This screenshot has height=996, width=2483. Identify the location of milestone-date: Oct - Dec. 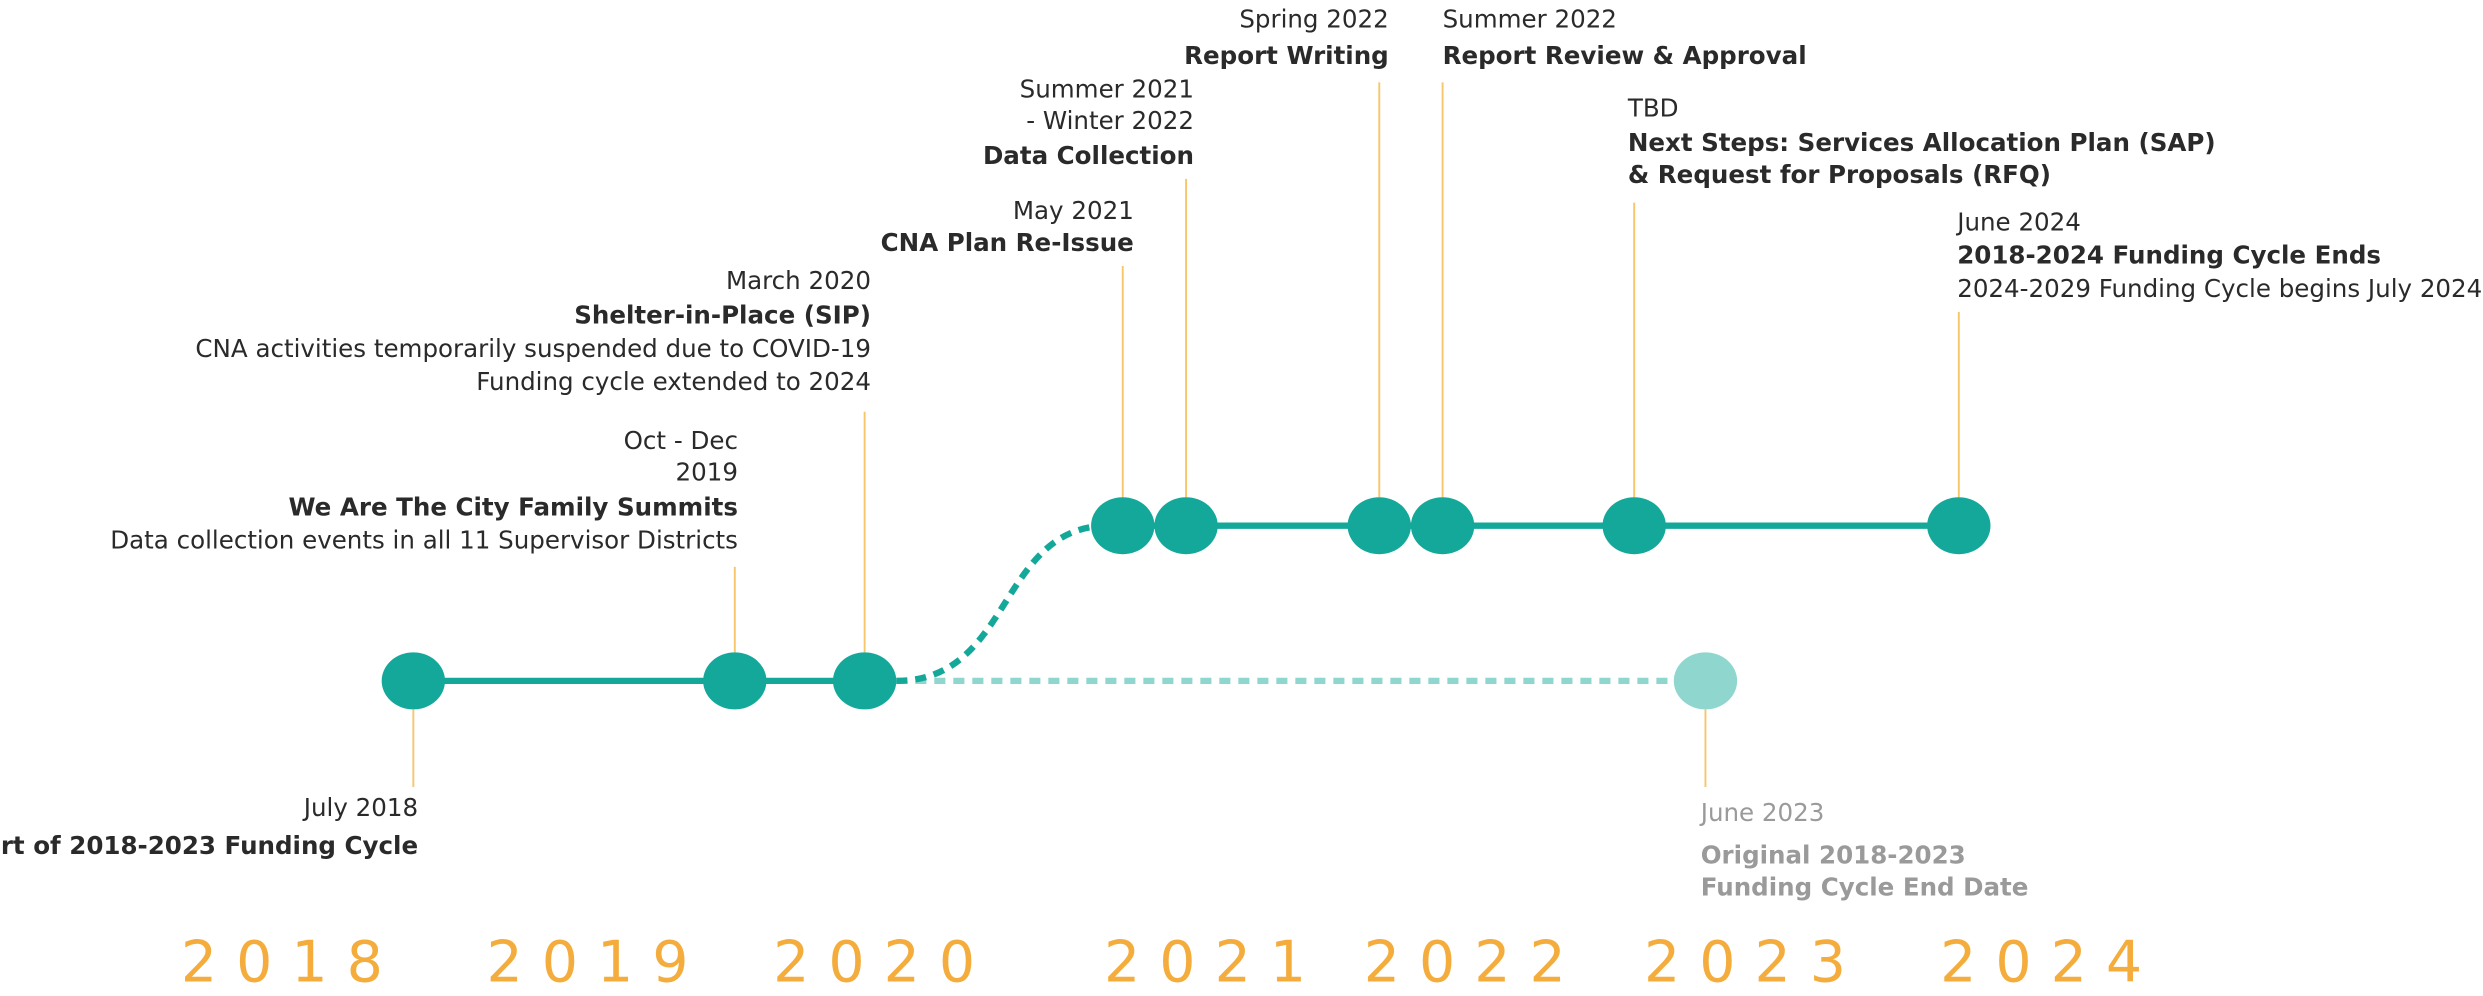
(681, 440).